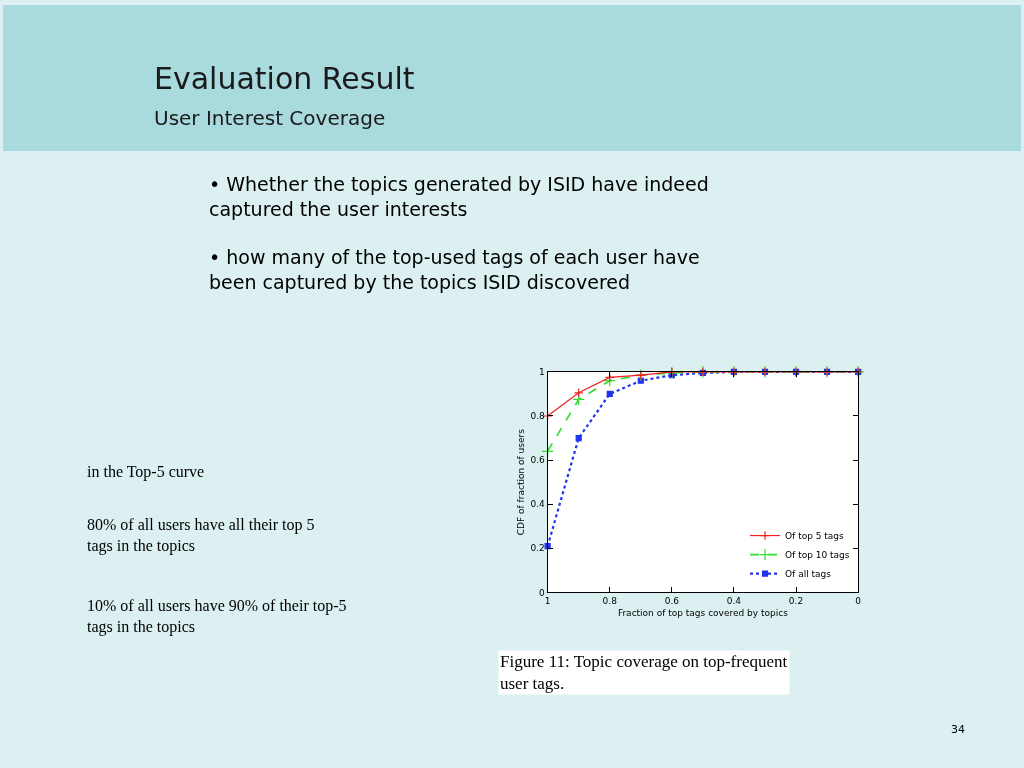 This screenshot has width=1024, height=768. Describe the element at coordinates (703, 613) in the screenshot. I see `x-axis-title: Fraction of top tags covered by topics` at that location.